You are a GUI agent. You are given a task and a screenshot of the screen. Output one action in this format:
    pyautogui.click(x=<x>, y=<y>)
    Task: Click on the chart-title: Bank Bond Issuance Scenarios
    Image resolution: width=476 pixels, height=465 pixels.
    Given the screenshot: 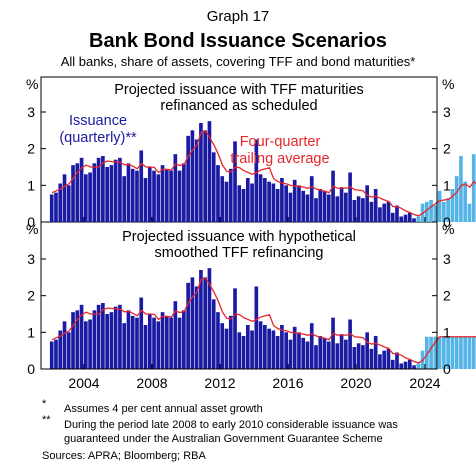 What is the action you would take?
    pyautogui.click(x=238, y=41)
    